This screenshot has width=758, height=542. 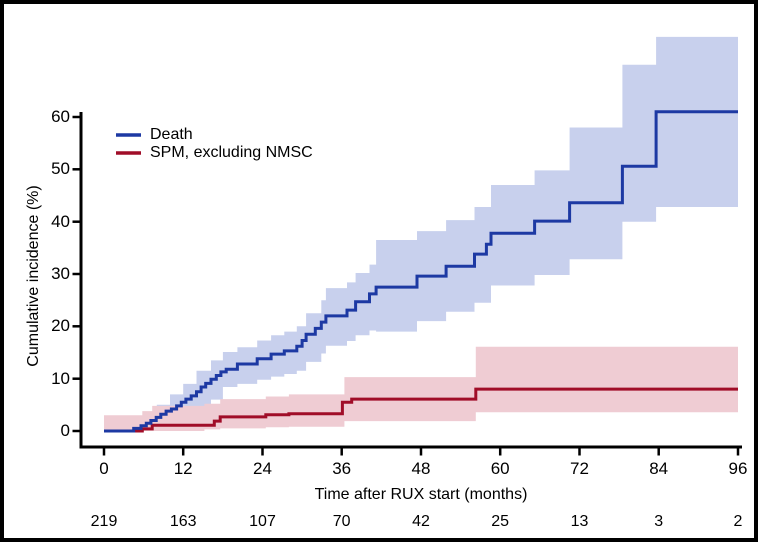 I want to click on x-tick-label: 24, so click(x=262, y=468).